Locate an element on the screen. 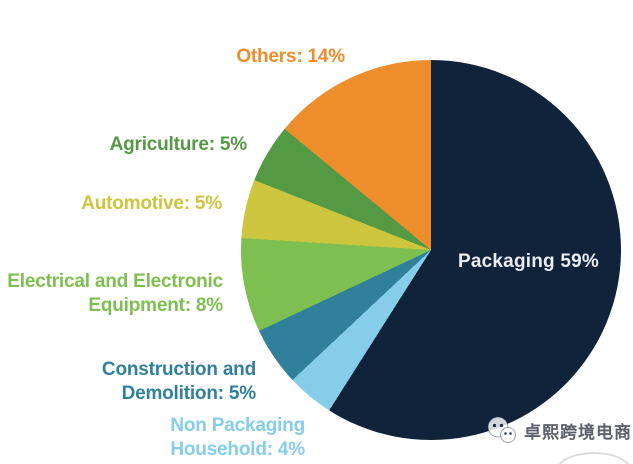 This screenshot has width=633, height=464. label-agriculture: Agriculture: 5% is located at coordinates (178, 144).